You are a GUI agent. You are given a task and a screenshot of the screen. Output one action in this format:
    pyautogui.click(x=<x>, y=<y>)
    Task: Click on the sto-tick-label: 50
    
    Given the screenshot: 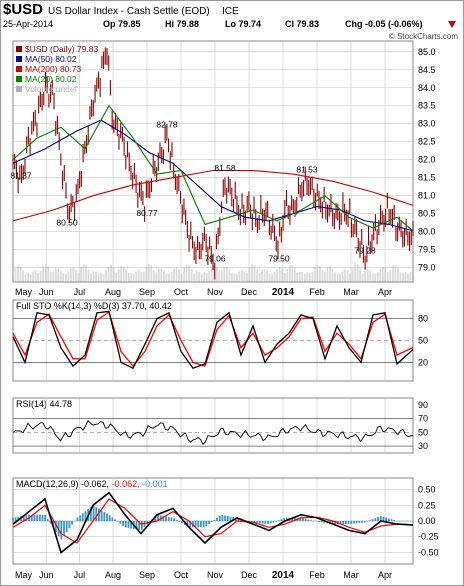 What is the action you would take?
    pyautogui.click(x=423, y=341)
    